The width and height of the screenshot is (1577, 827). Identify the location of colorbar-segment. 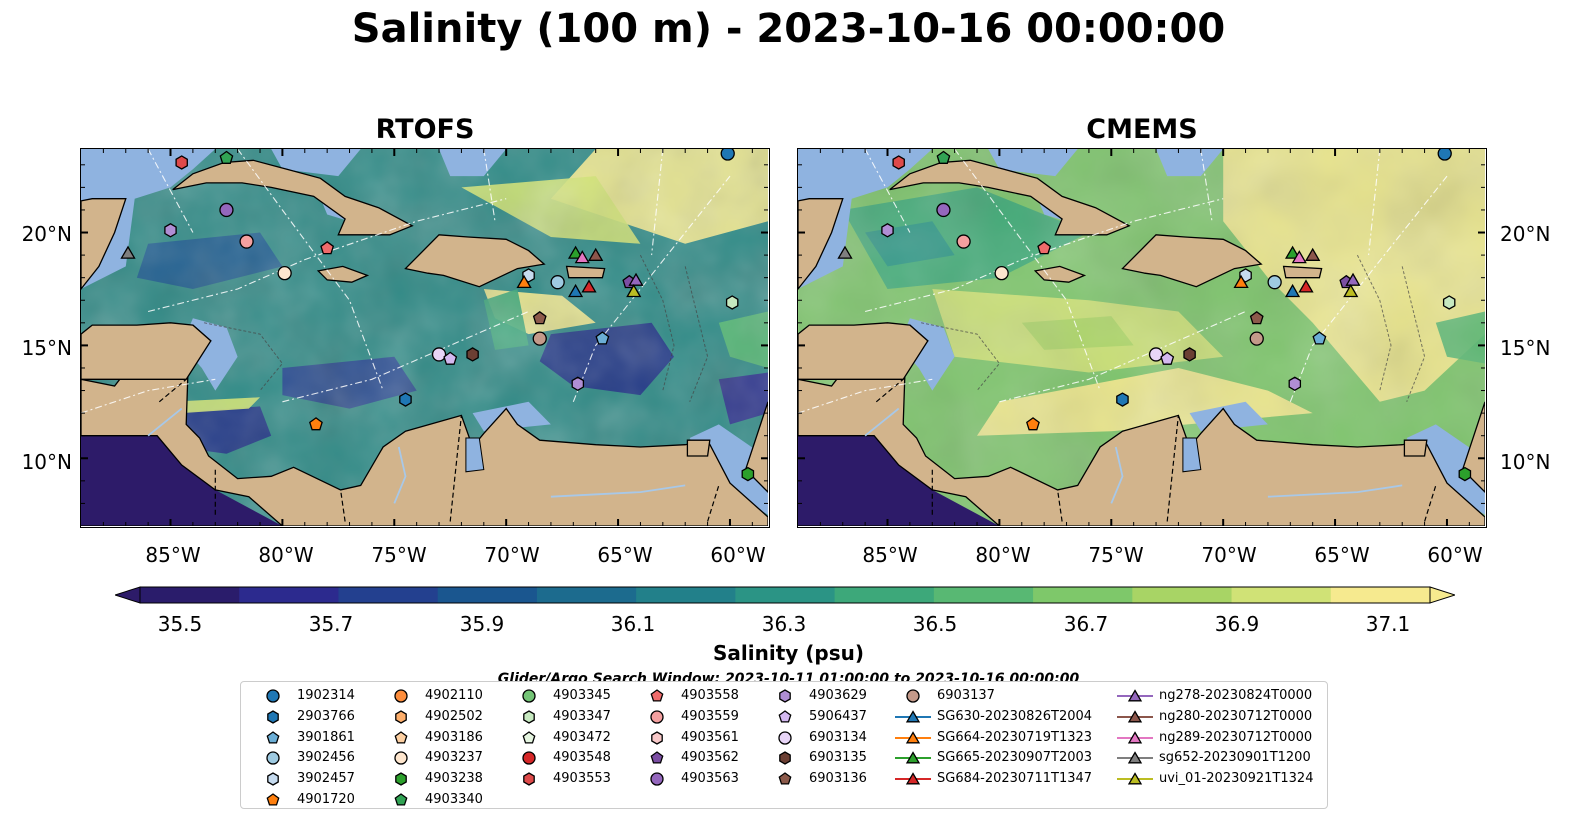
(289, 595).